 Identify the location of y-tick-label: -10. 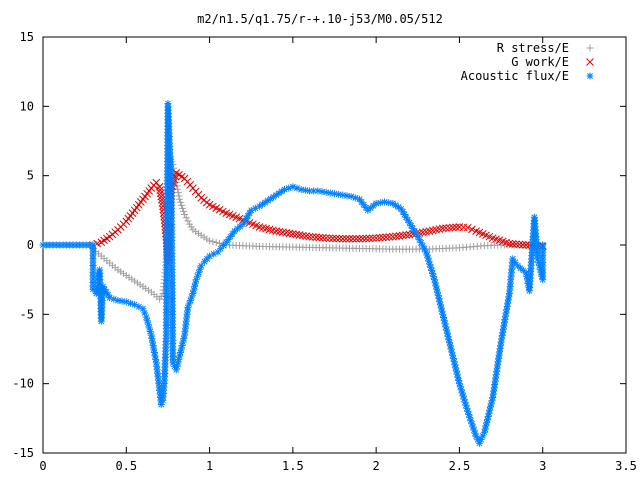
(23, 384).